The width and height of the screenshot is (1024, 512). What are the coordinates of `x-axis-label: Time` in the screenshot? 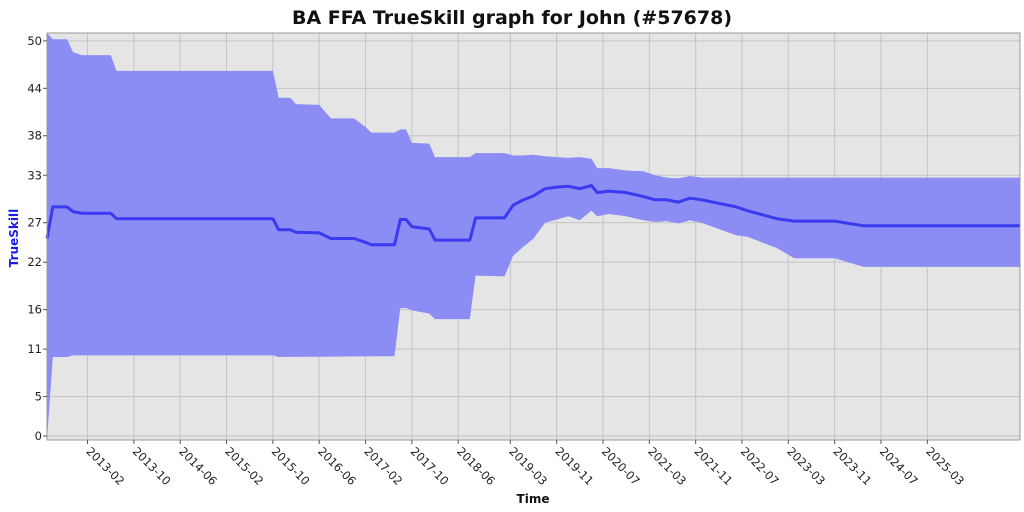 It's located at (533, 499).